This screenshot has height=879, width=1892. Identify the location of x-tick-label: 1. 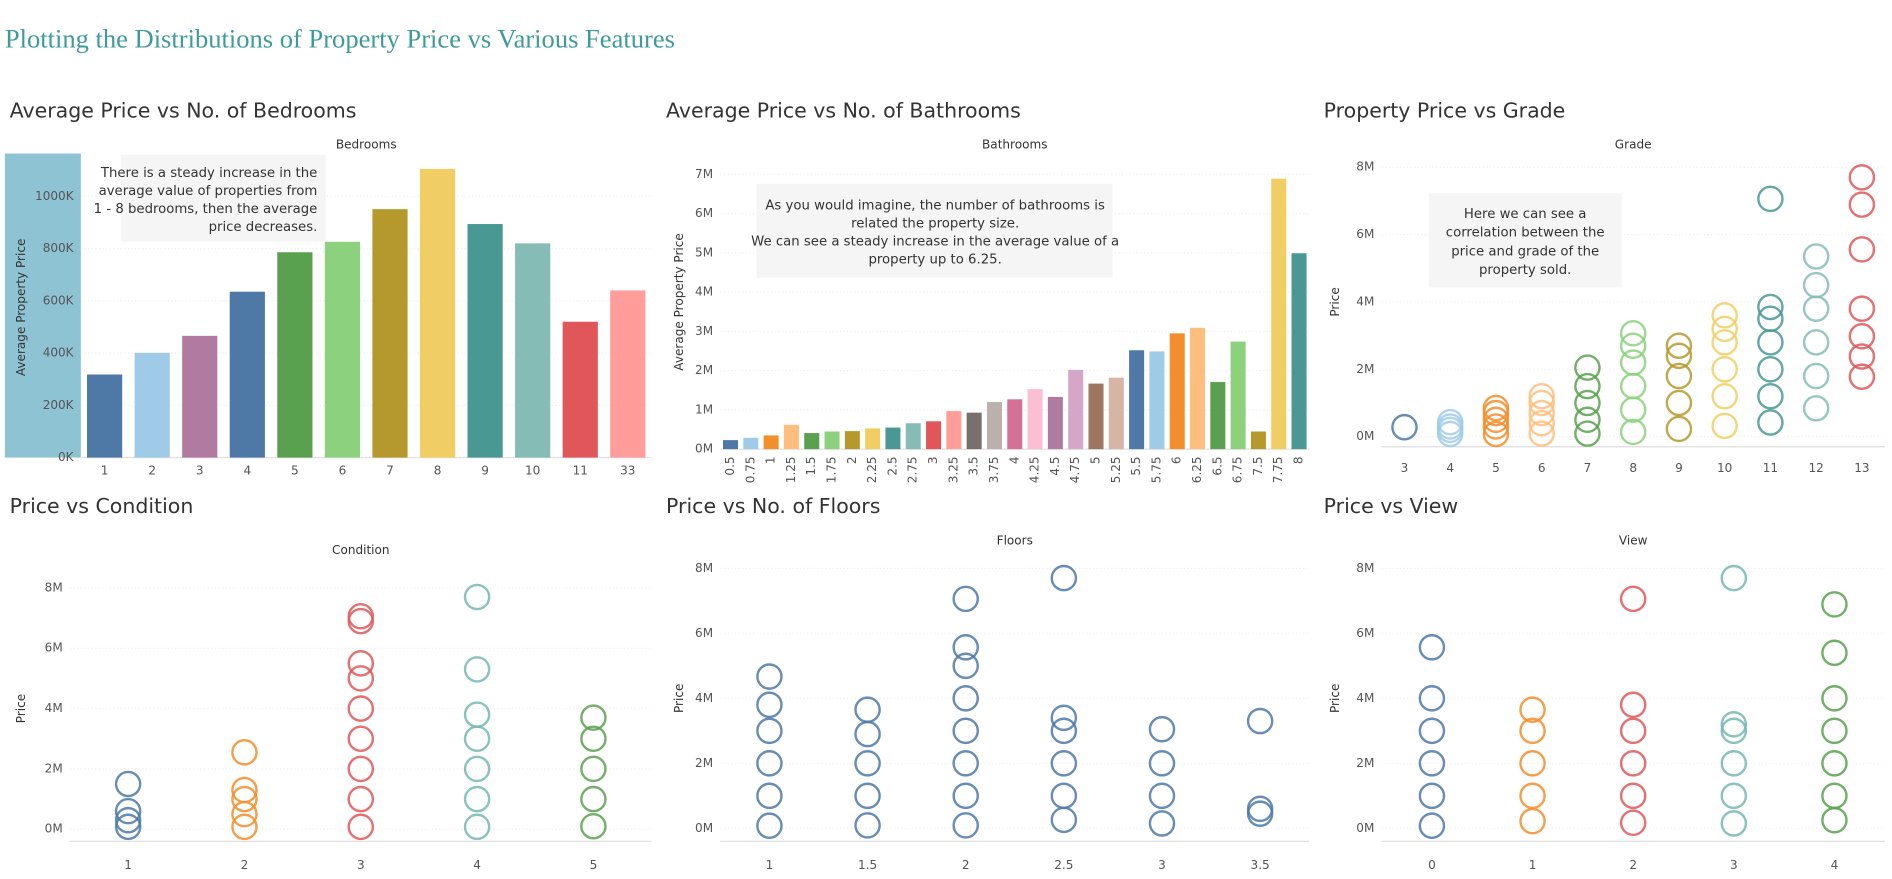
(1533, 865).